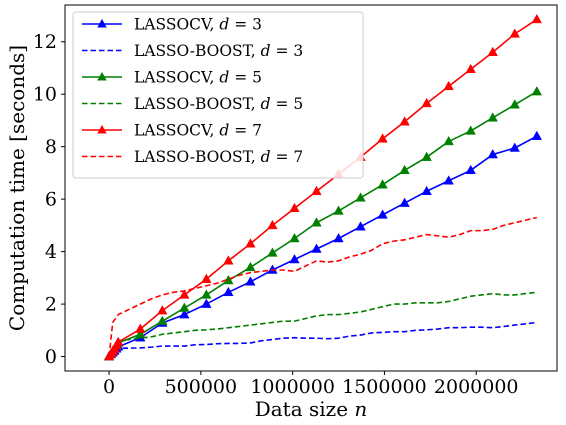 The height and width of the screenshot is (425, 566). I want to click on legend-item: LASSOCV, d = 5, so click(172, 78).